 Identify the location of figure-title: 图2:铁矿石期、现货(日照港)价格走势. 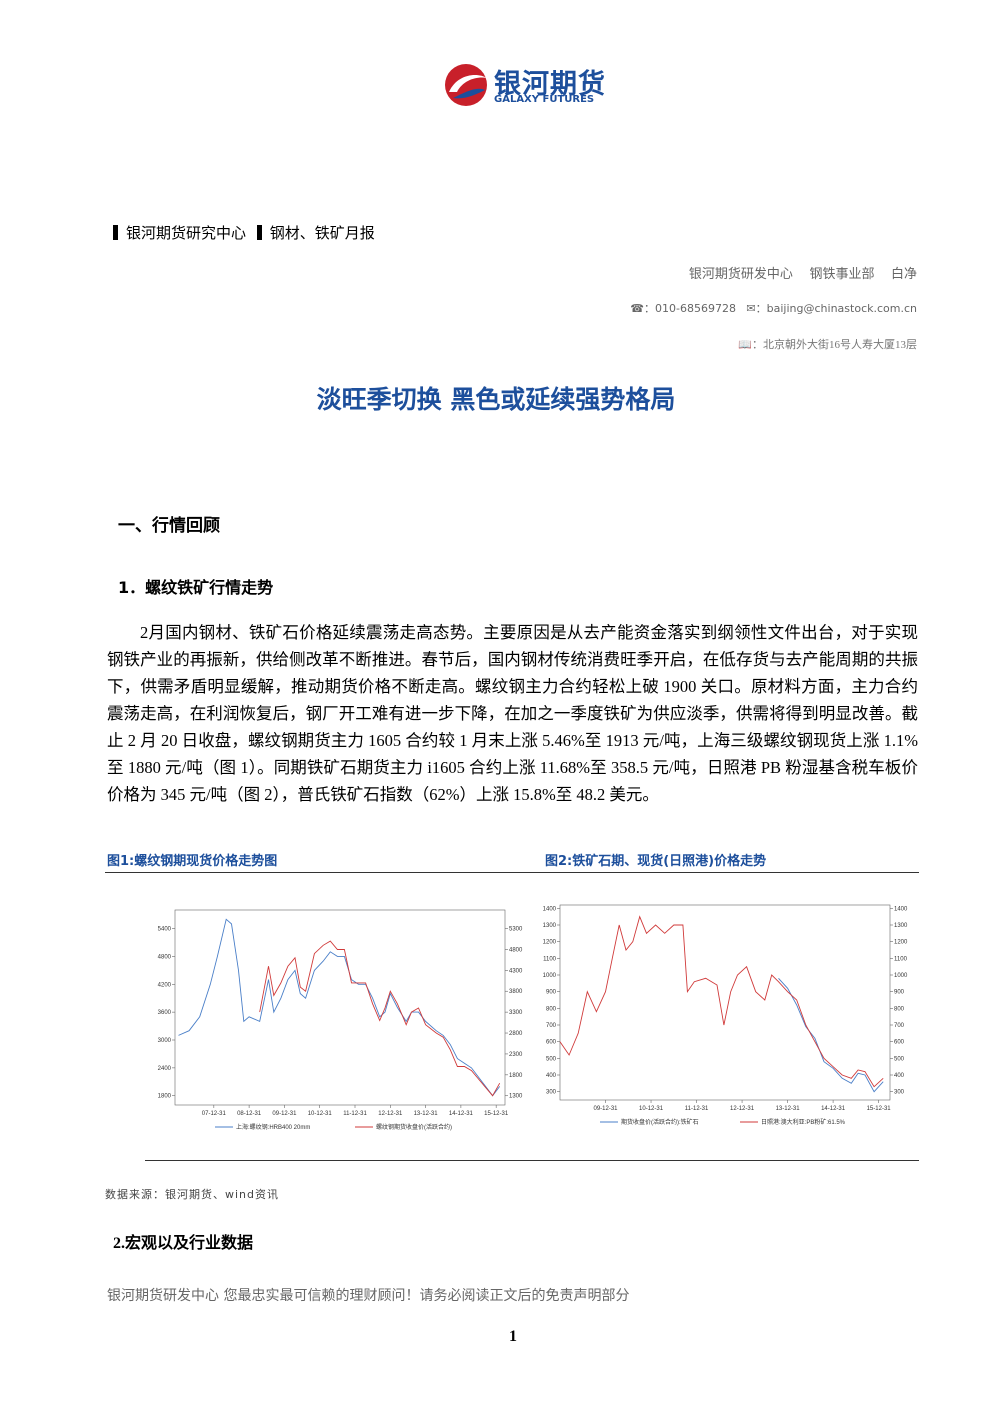
(656, 861).